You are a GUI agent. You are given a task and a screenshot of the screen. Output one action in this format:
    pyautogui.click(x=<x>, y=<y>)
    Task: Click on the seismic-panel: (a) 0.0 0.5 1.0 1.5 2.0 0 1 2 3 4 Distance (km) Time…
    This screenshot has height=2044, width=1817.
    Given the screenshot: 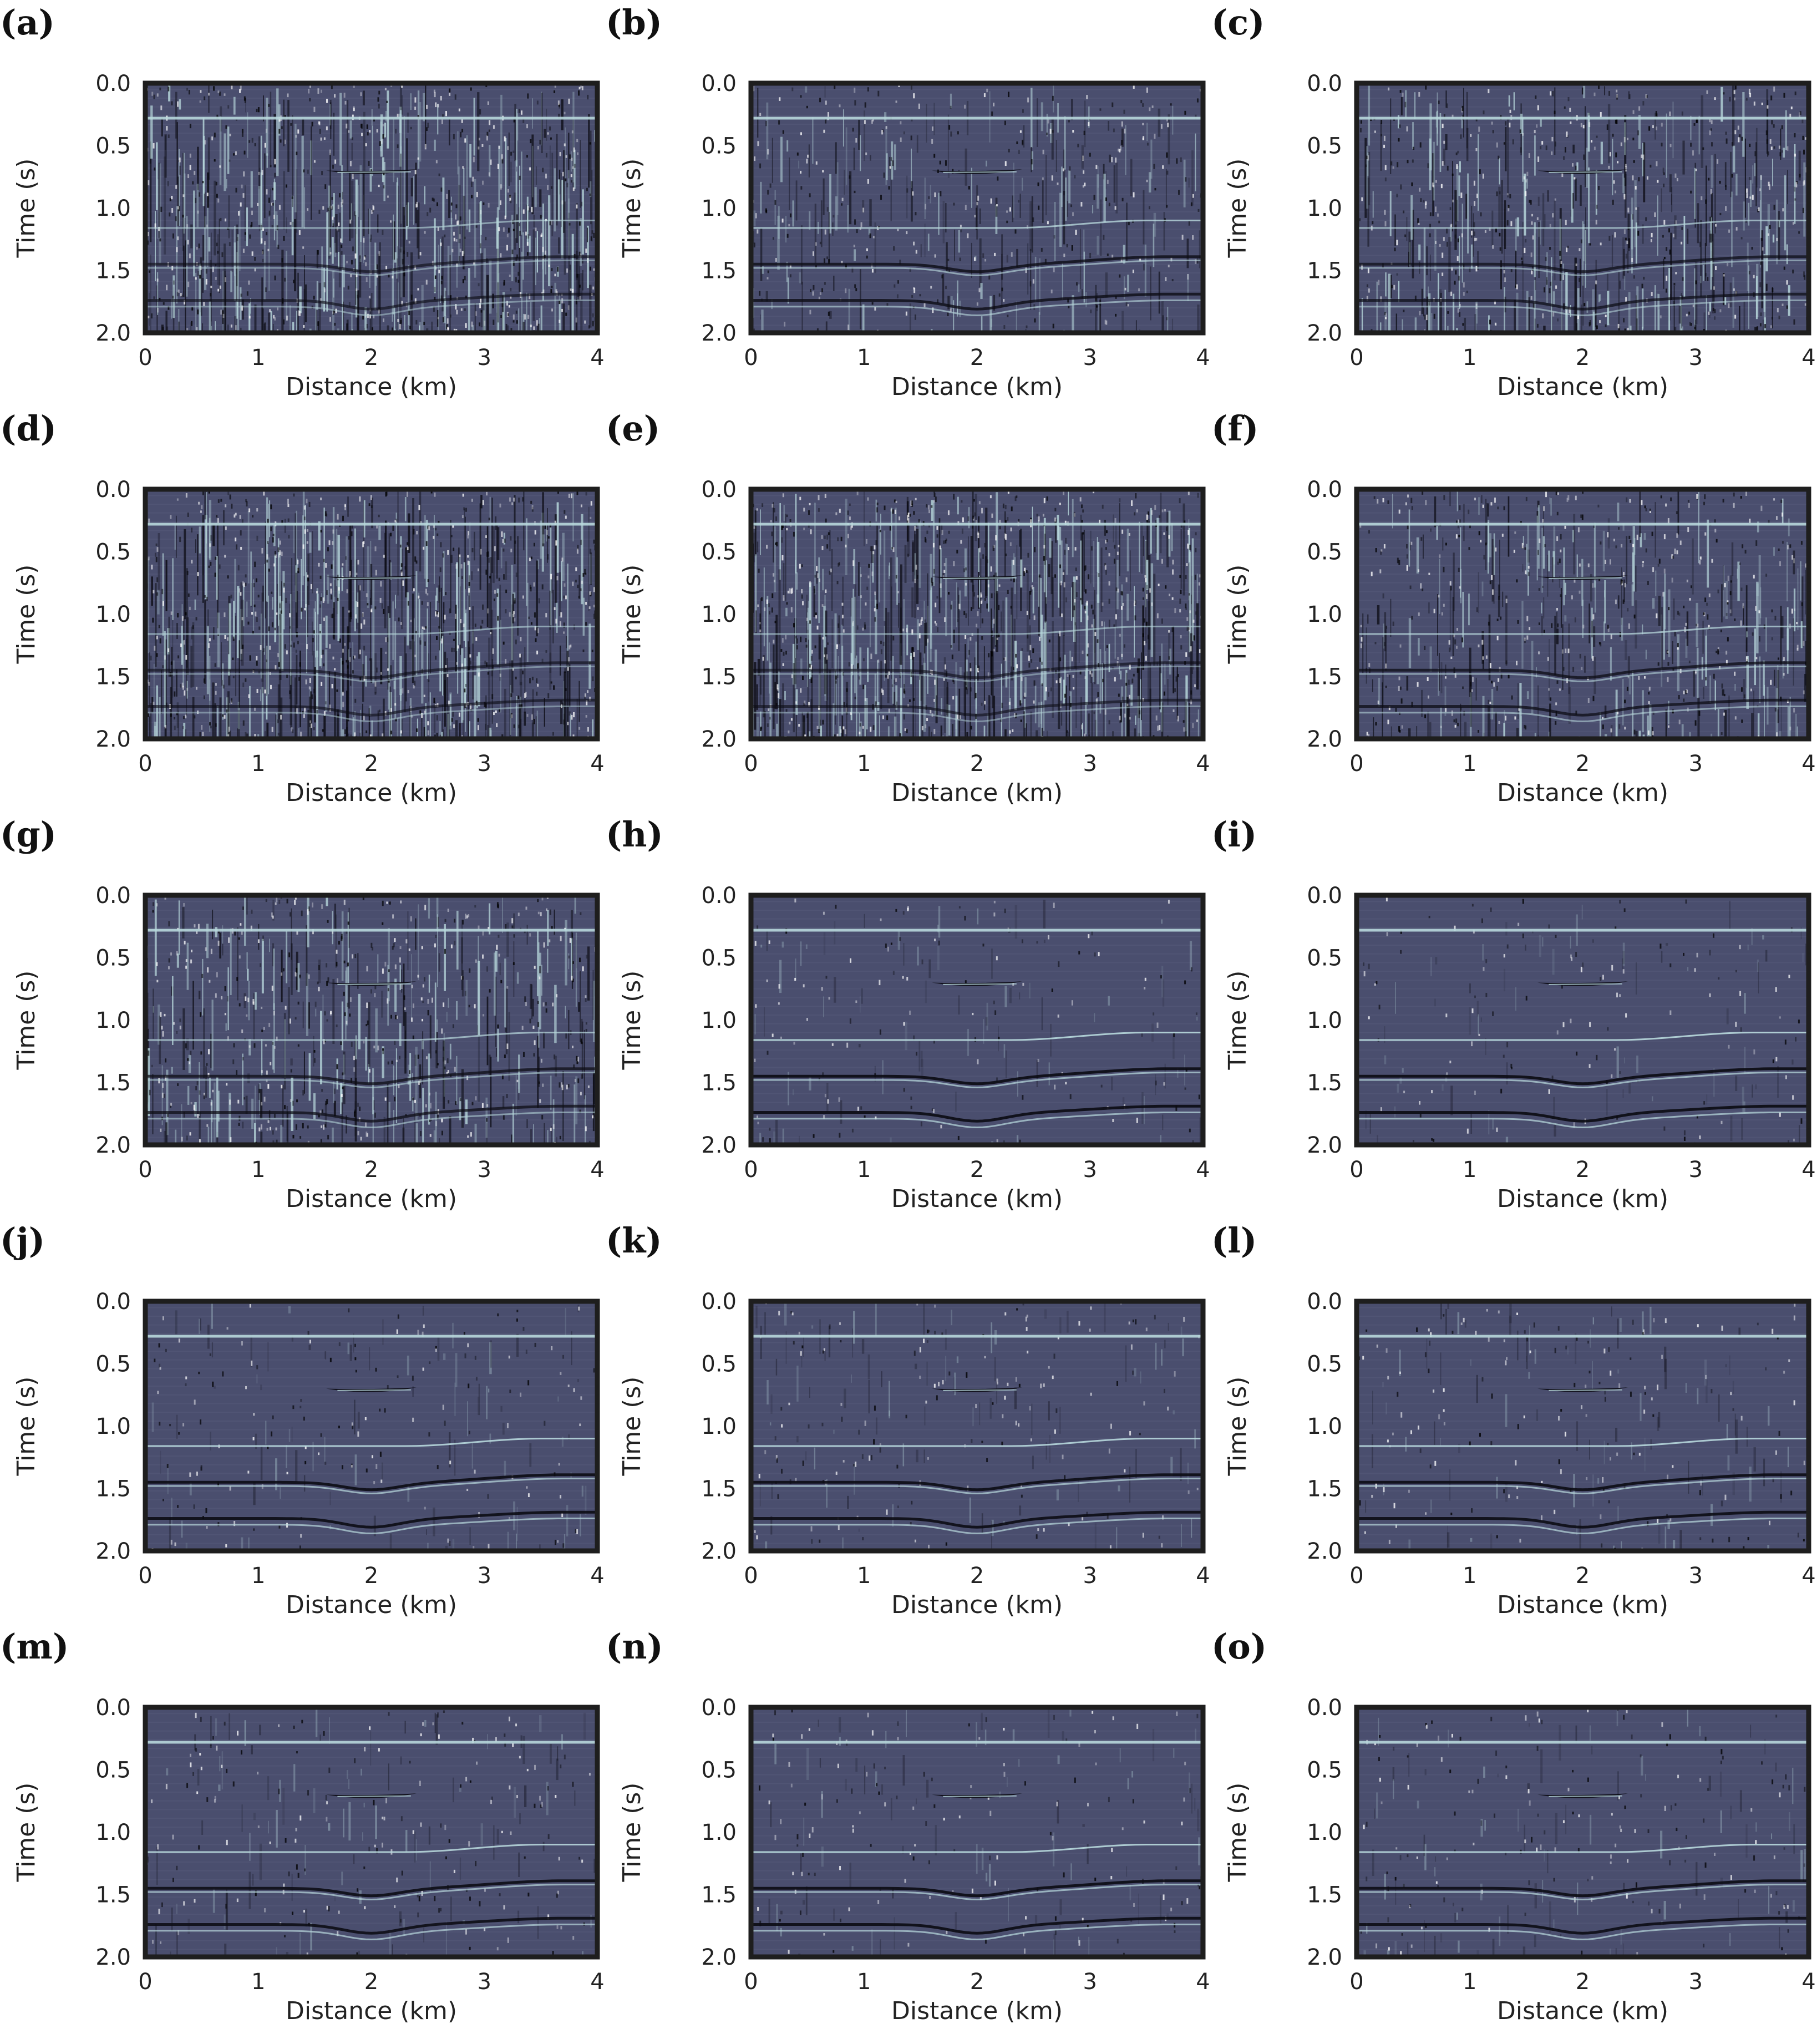 What is the action you would take?
    pyautogui.click(x=303, y=202)
    